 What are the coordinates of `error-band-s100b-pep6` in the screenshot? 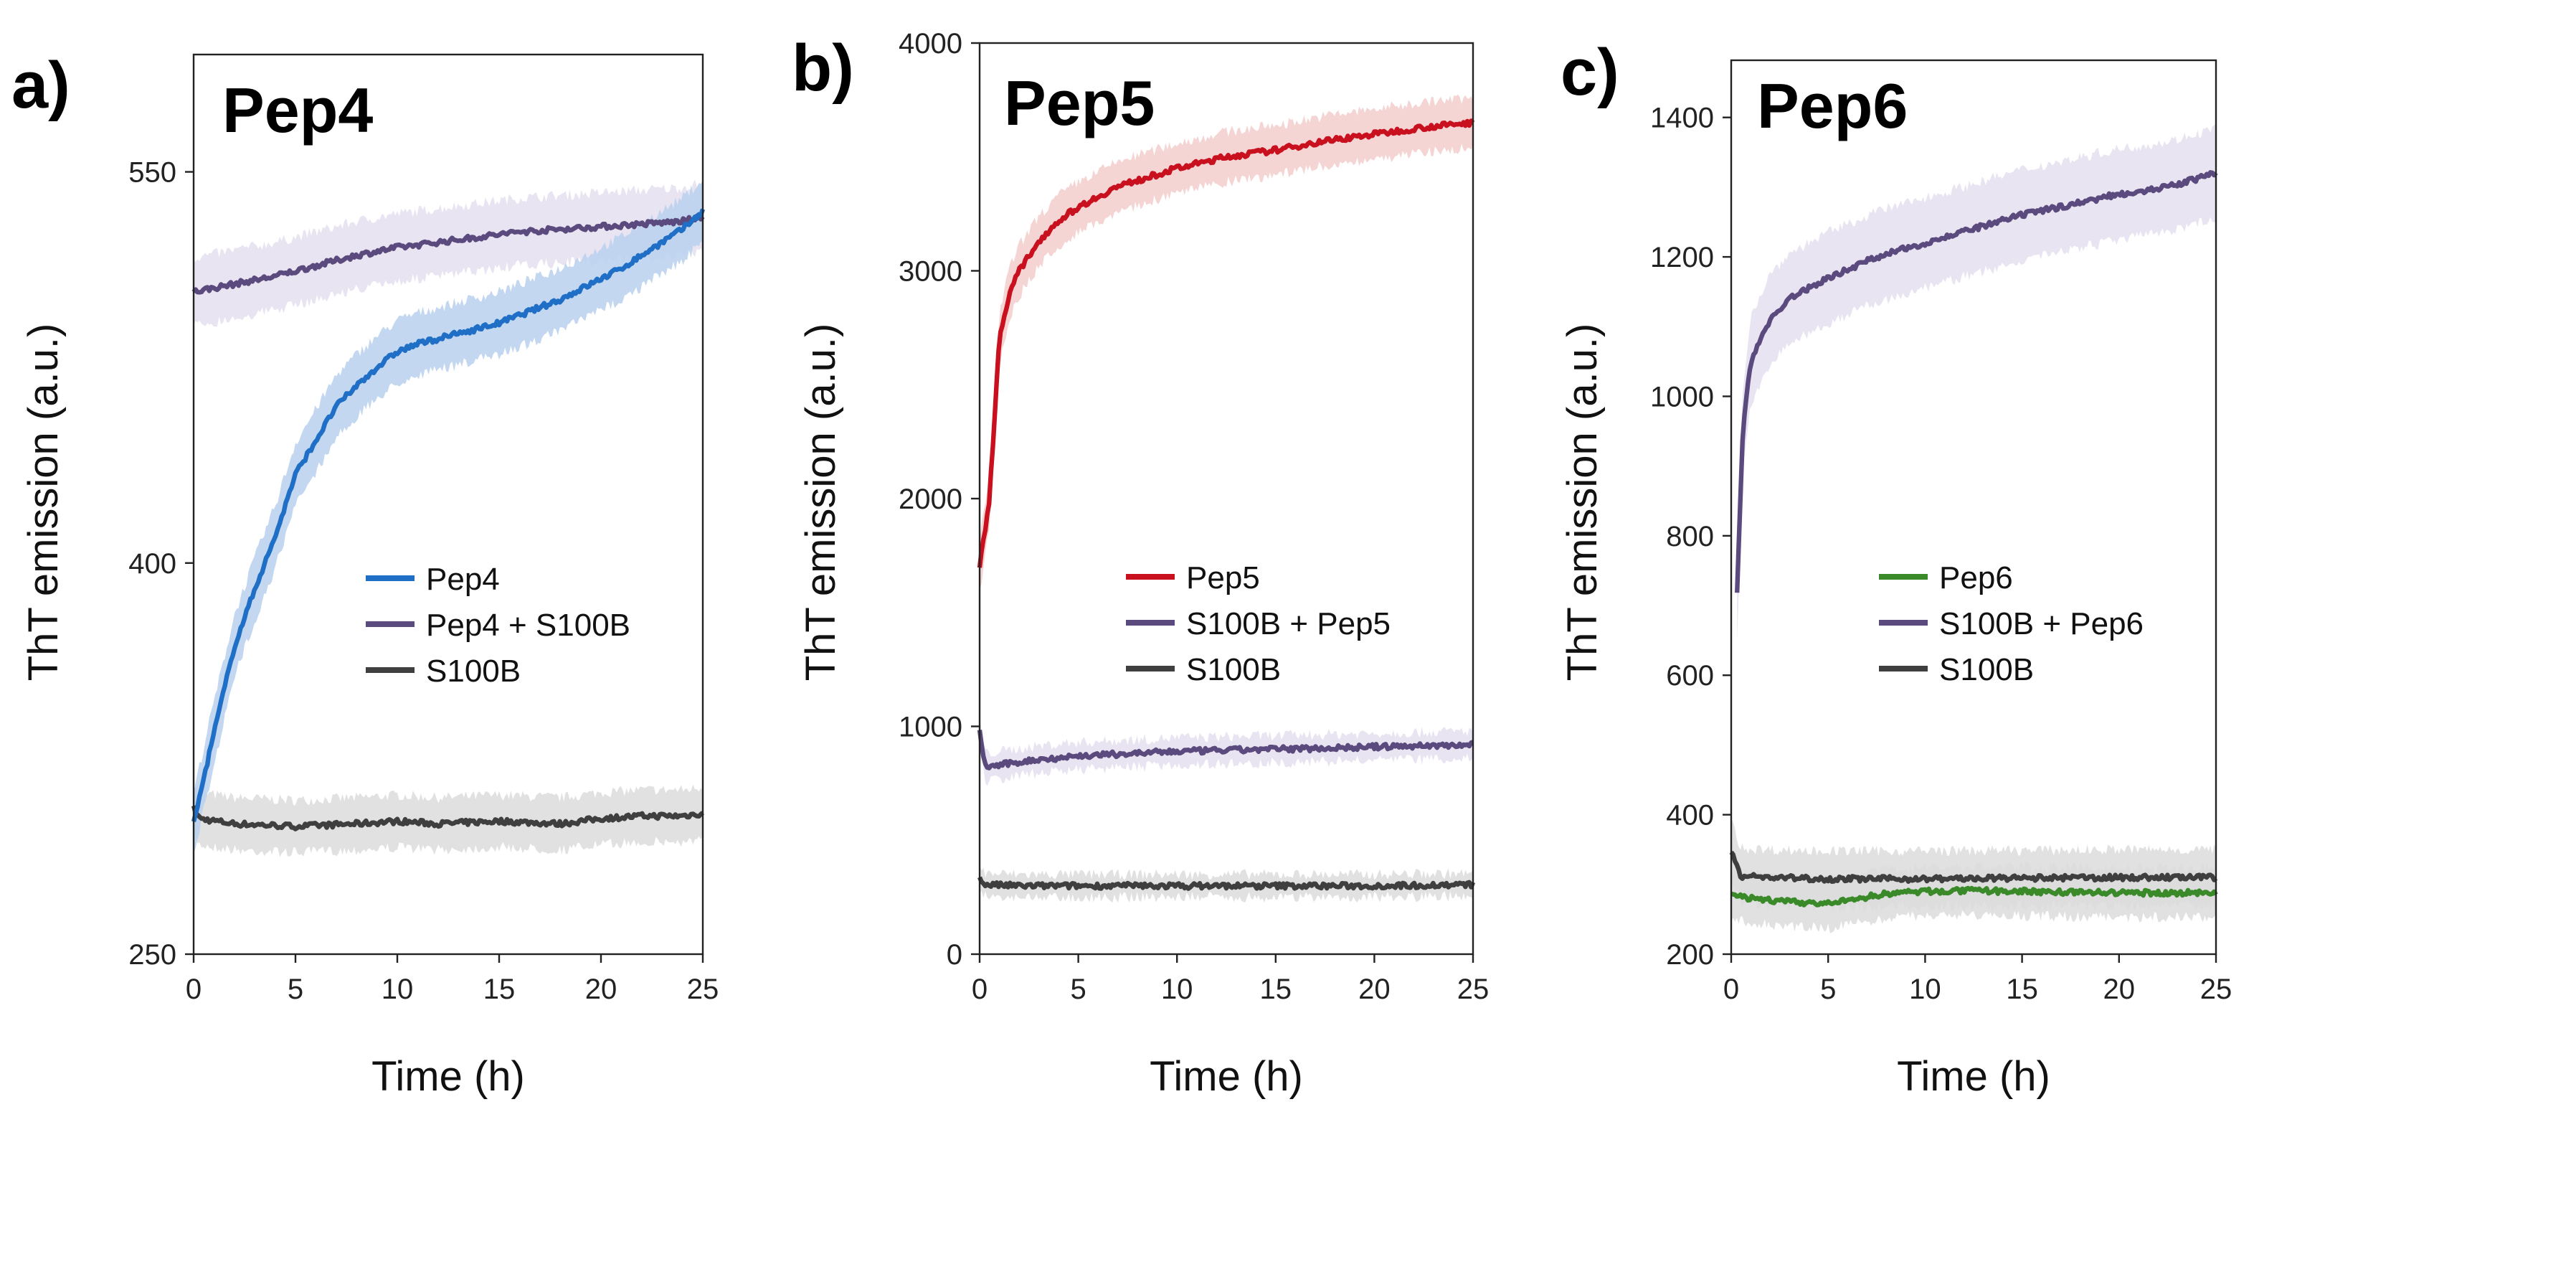 It's located at (1976, 382).